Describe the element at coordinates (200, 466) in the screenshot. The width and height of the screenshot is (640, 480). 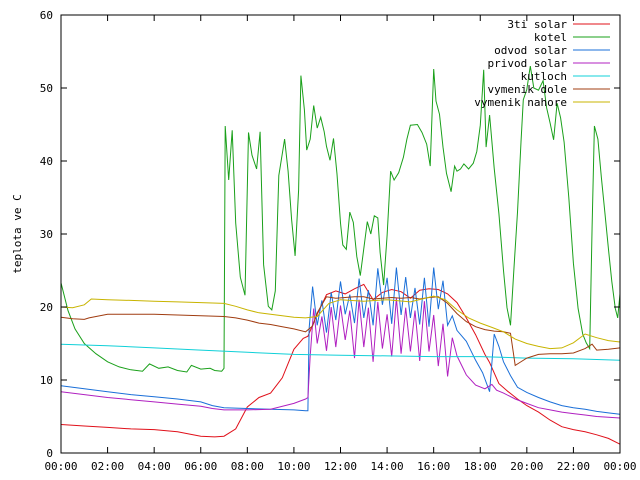
I see `x-tick-label: 06:00` at that location.